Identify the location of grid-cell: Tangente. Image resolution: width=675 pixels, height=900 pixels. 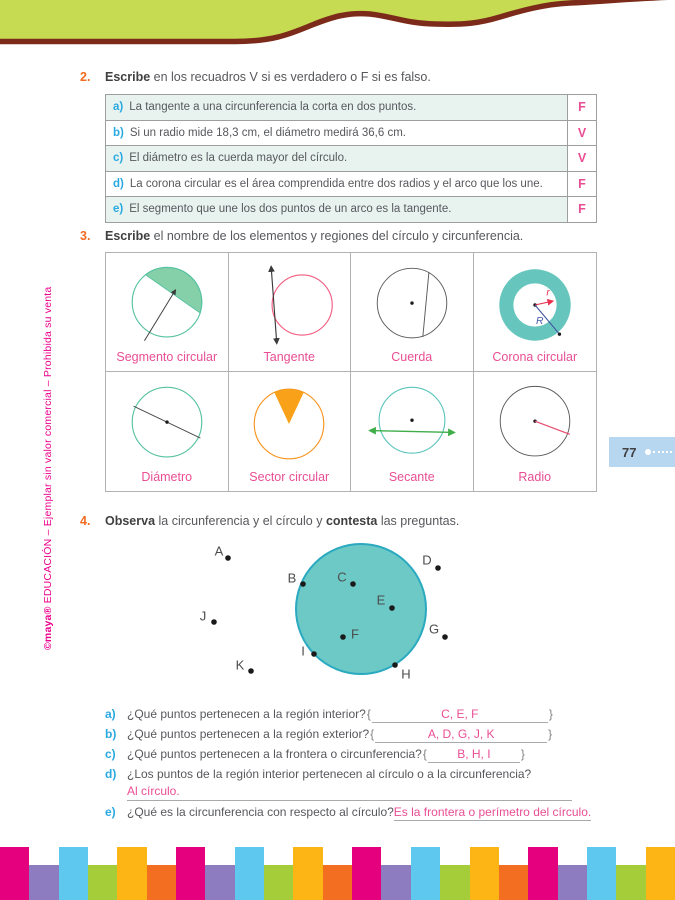
(289, 312).